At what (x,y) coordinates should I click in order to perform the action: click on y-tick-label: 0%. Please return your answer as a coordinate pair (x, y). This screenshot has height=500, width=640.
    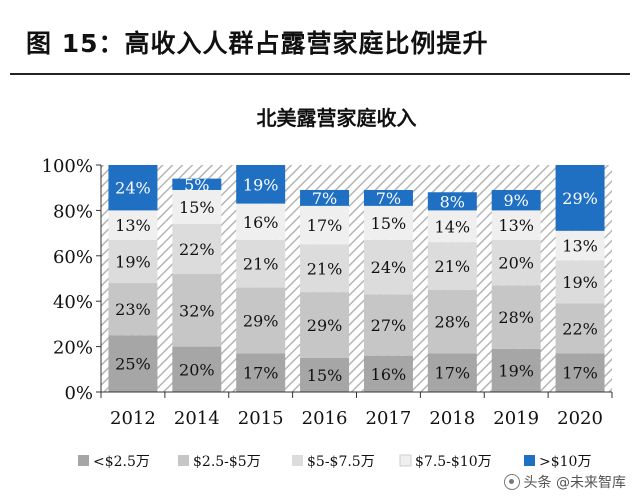
    Looking at the image, I should click on (78, 393).